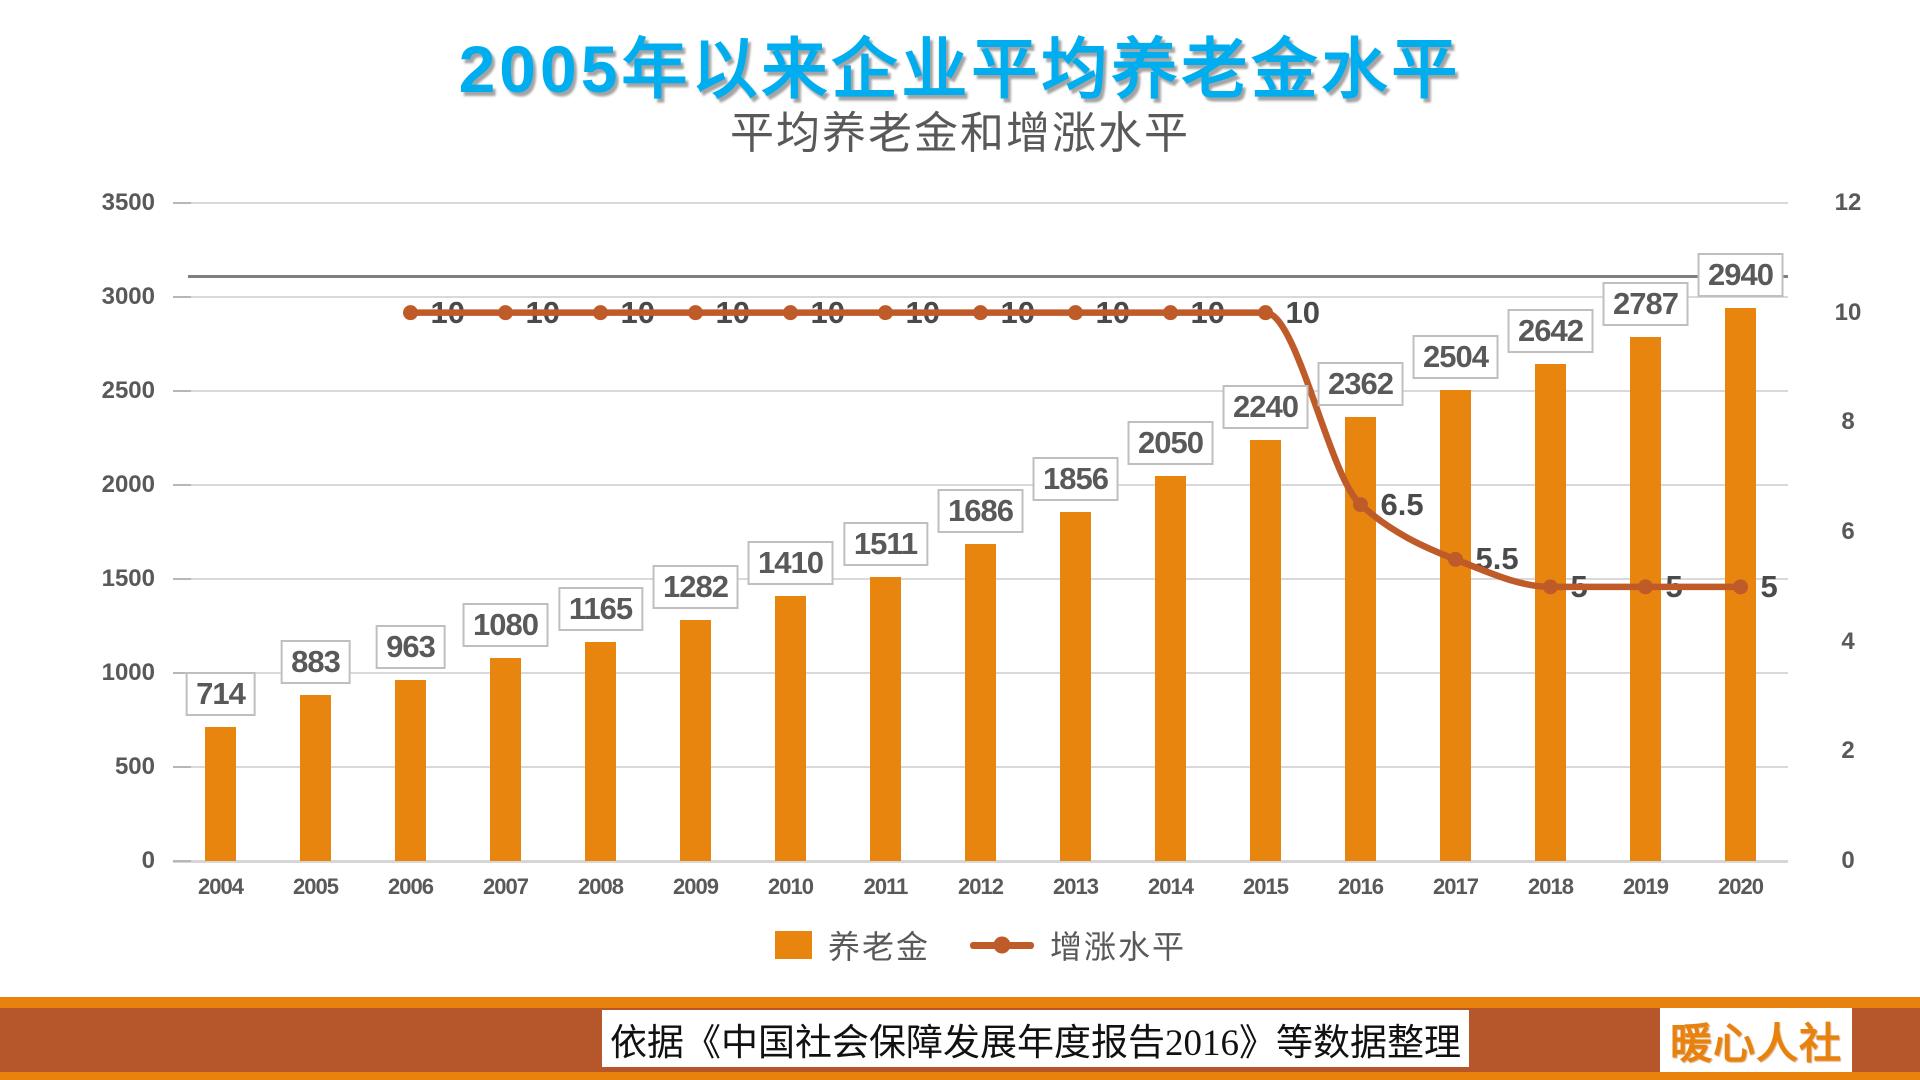 The height and width of the screenshot is (1080, 1920). What do you see at coordinates (1755, 1044) in the screenshot?
I see `logo-text: 暖心人社` at bounding box center [1755, 1044].